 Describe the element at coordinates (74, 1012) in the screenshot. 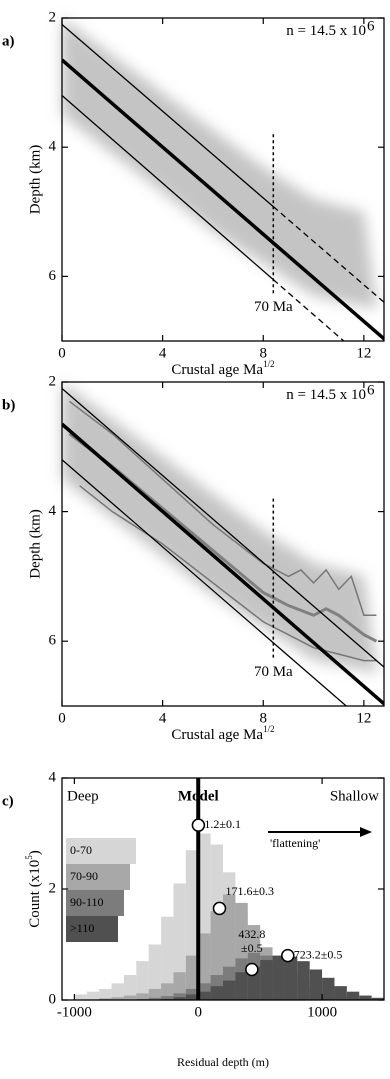

I see `x-tick-label: -1000` at that location.